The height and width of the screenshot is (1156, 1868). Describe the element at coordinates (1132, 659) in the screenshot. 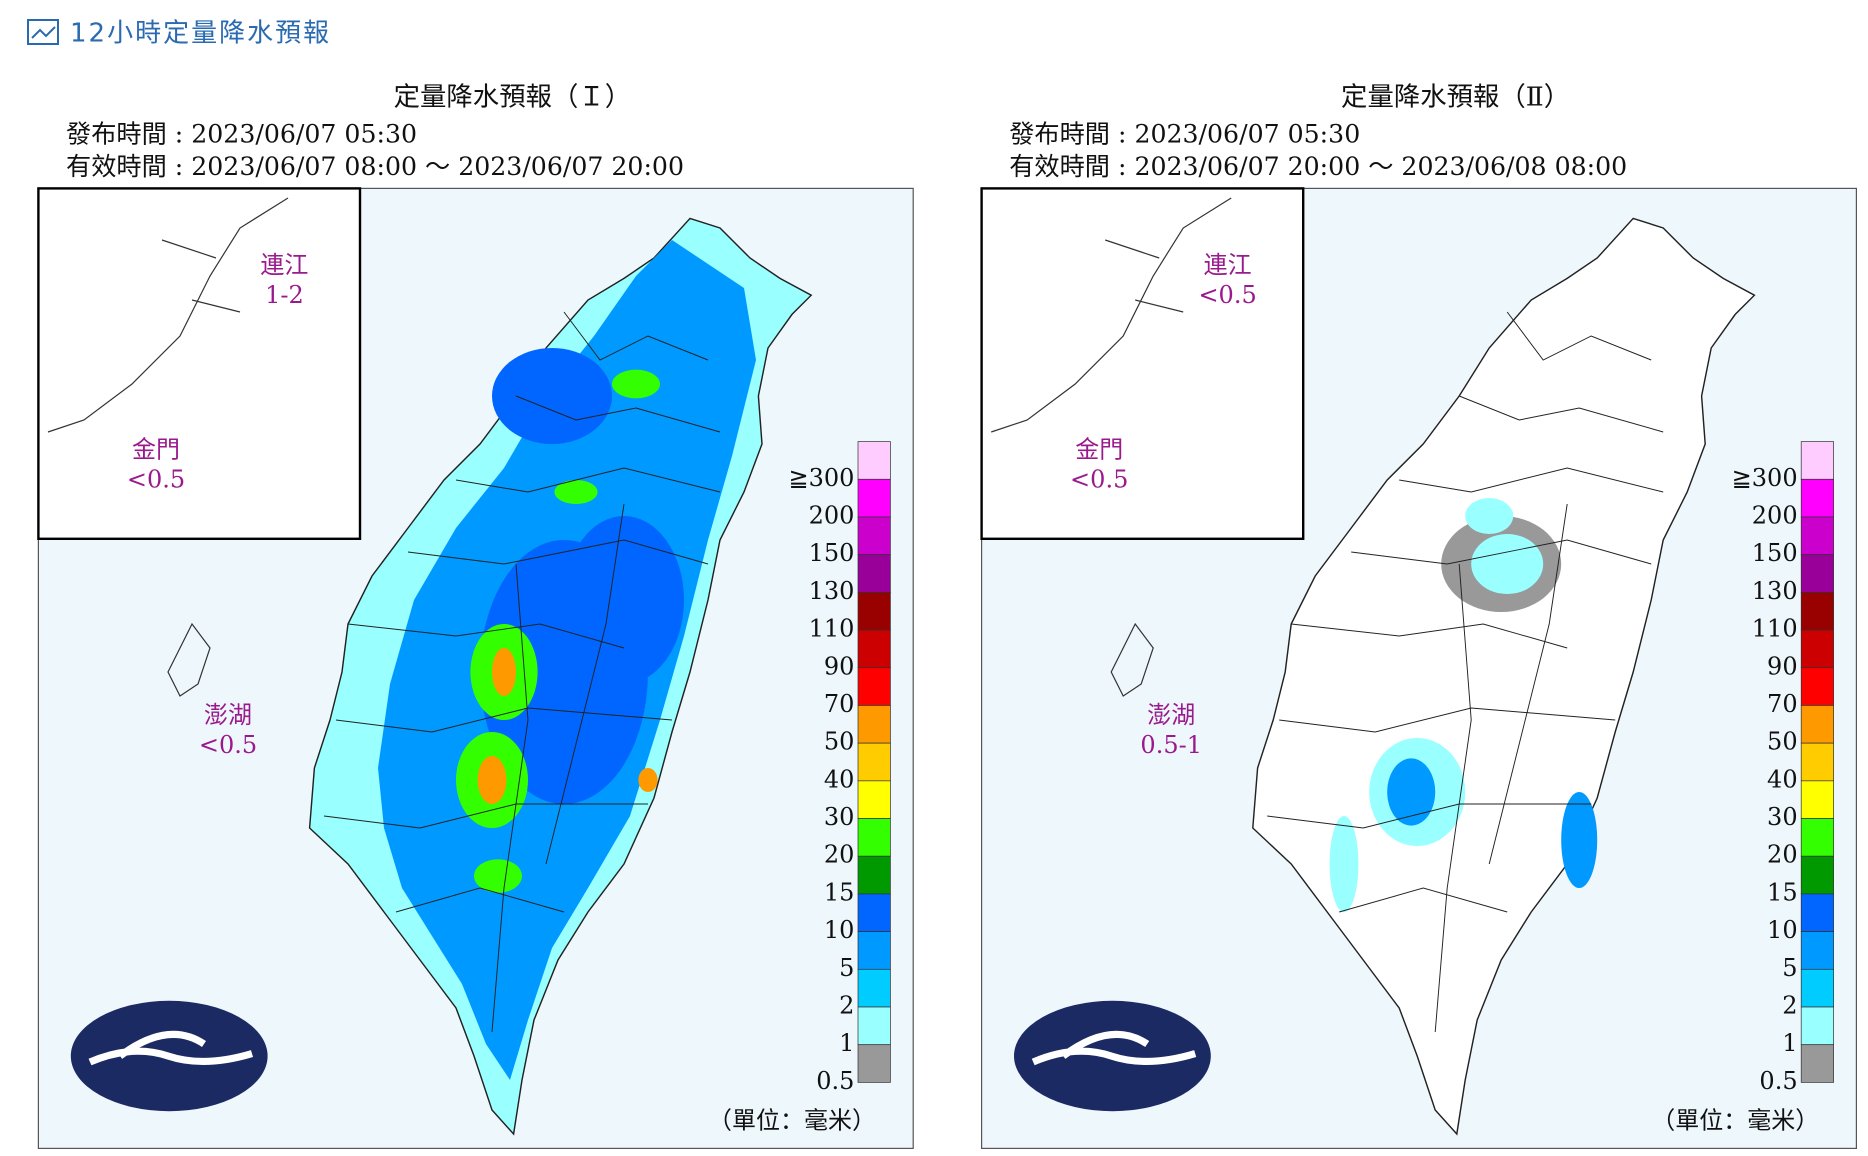

I see `penghu` at that location.